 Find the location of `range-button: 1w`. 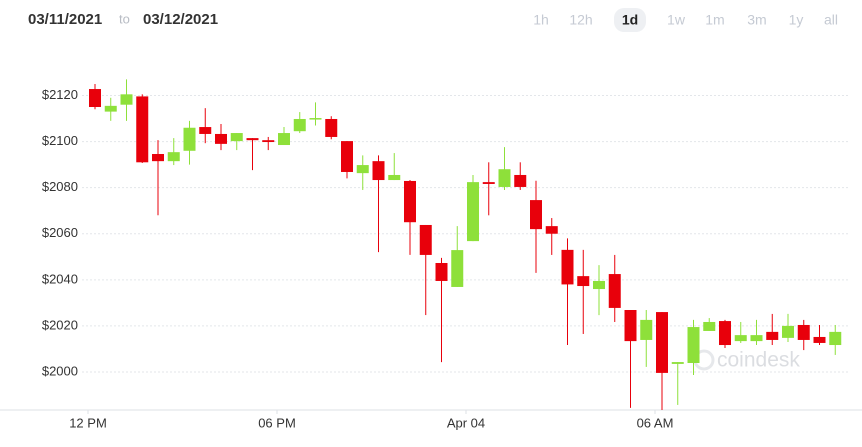

range-button: 1w is located at coordinates (676, 20).